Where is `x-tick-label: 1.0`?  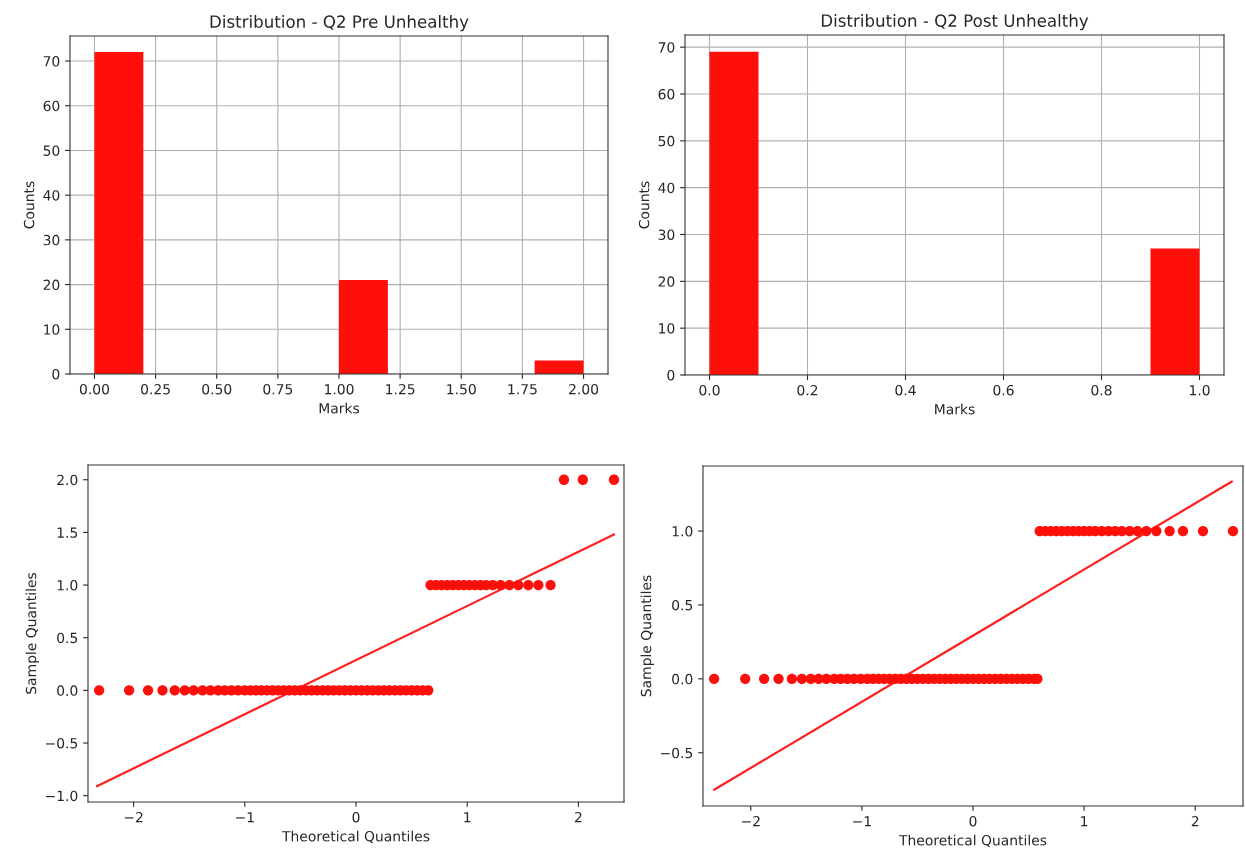 x-tick-label: 1.0 is located at coordinates (1199, 390).